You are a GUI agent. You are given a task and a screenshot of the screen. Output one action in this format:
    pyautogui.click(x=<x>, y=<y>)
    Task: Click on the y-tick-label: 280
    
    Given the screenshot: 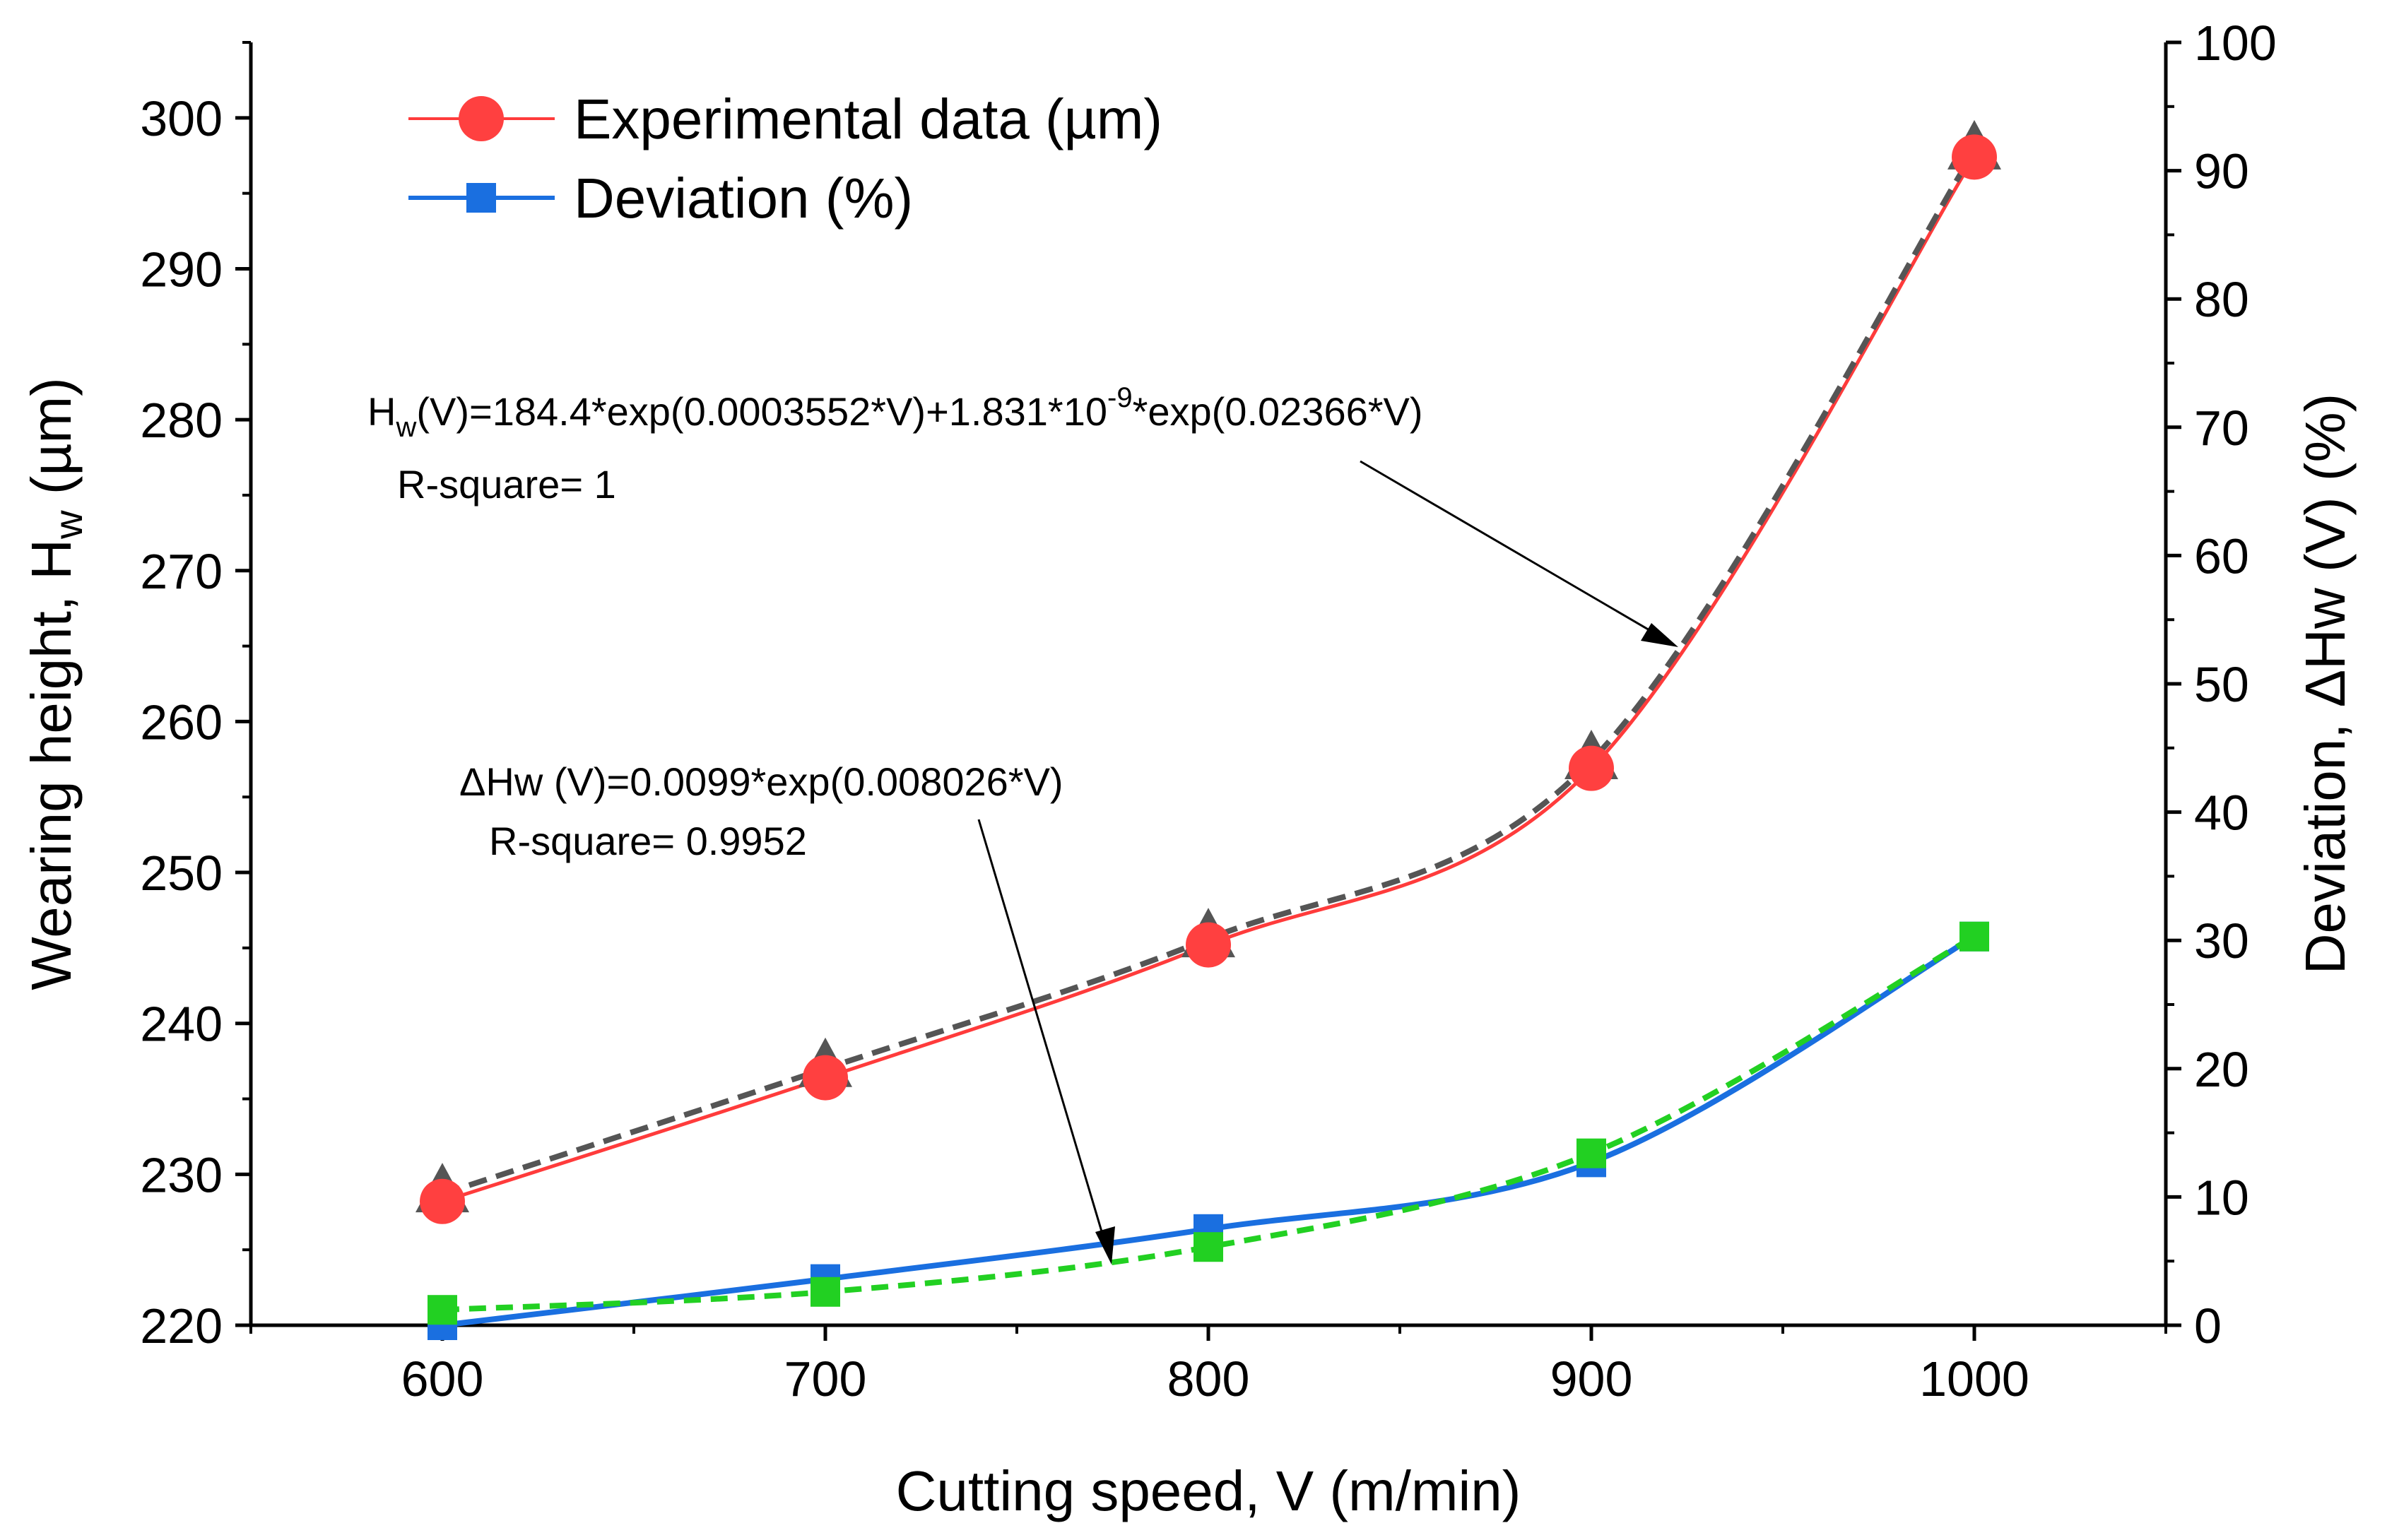 What is the action you would take?
    pyautogui.click(x=182, y=420)
    